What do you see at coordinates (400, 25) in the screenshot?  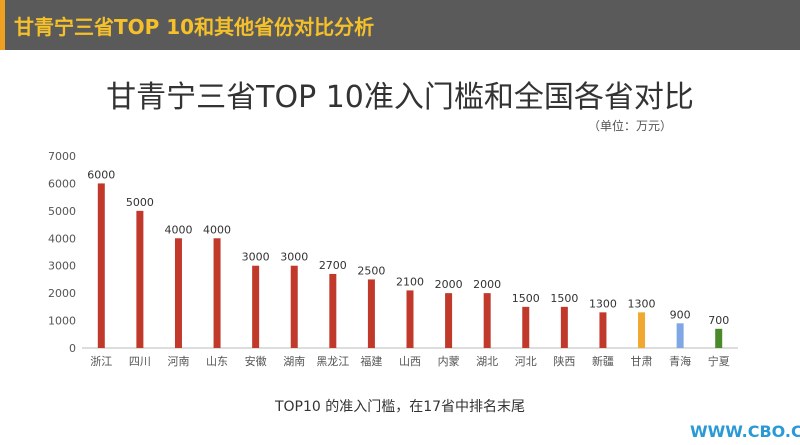 I see `header-bar` at bounding box center [400, 25].